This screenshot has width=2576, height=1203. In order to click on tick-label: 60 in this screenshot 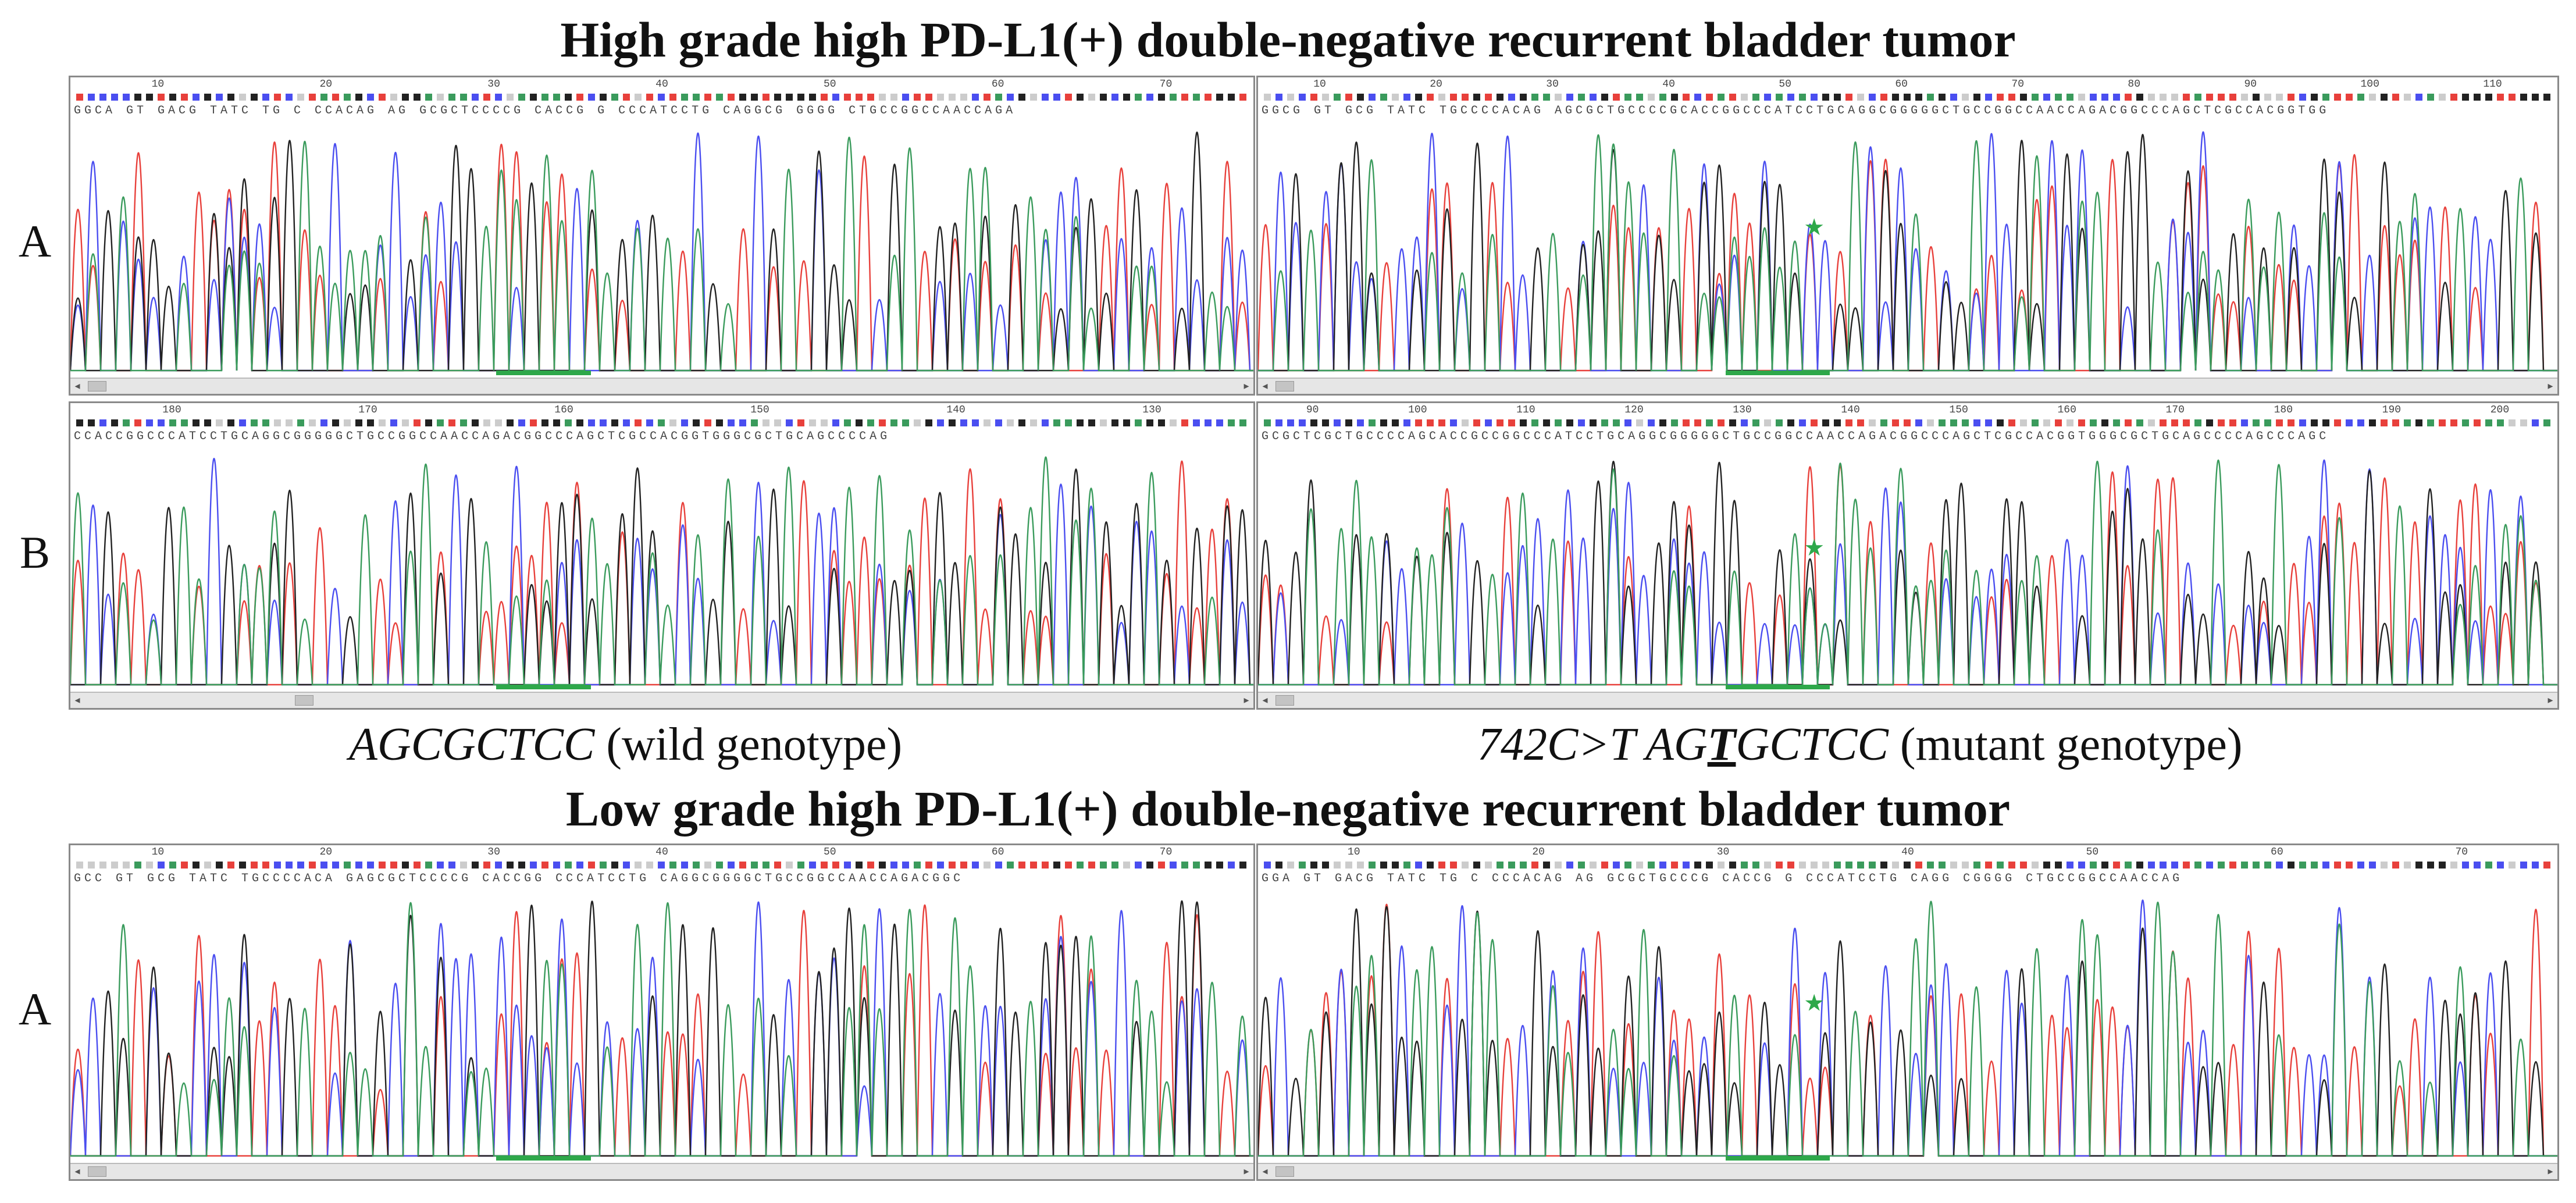, I will do `click(2277, 852)`.